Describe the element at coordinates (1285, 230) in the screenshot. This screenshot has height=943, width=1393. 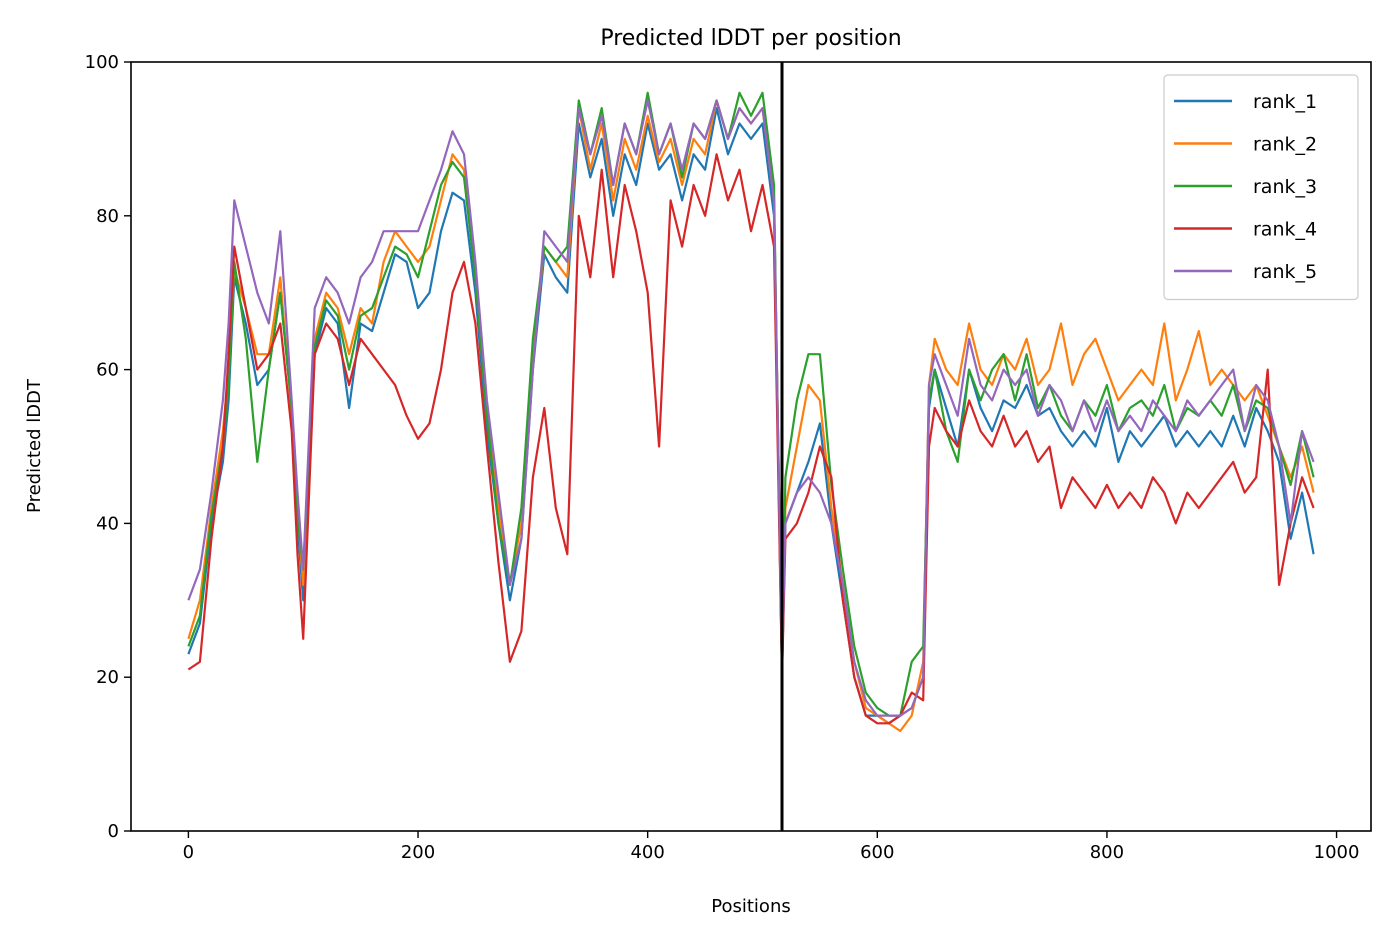
I see `legend-label-rank_4: rank_4` at that location.